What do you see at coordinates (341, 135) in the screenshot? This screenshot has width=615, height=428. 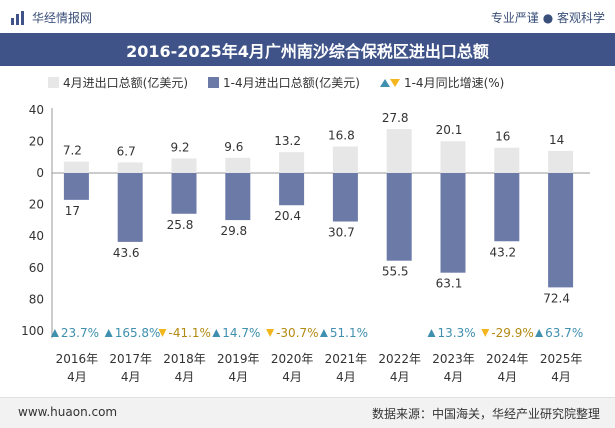 I see `data-label-april: 16.8` at bounding box center [341, 135].